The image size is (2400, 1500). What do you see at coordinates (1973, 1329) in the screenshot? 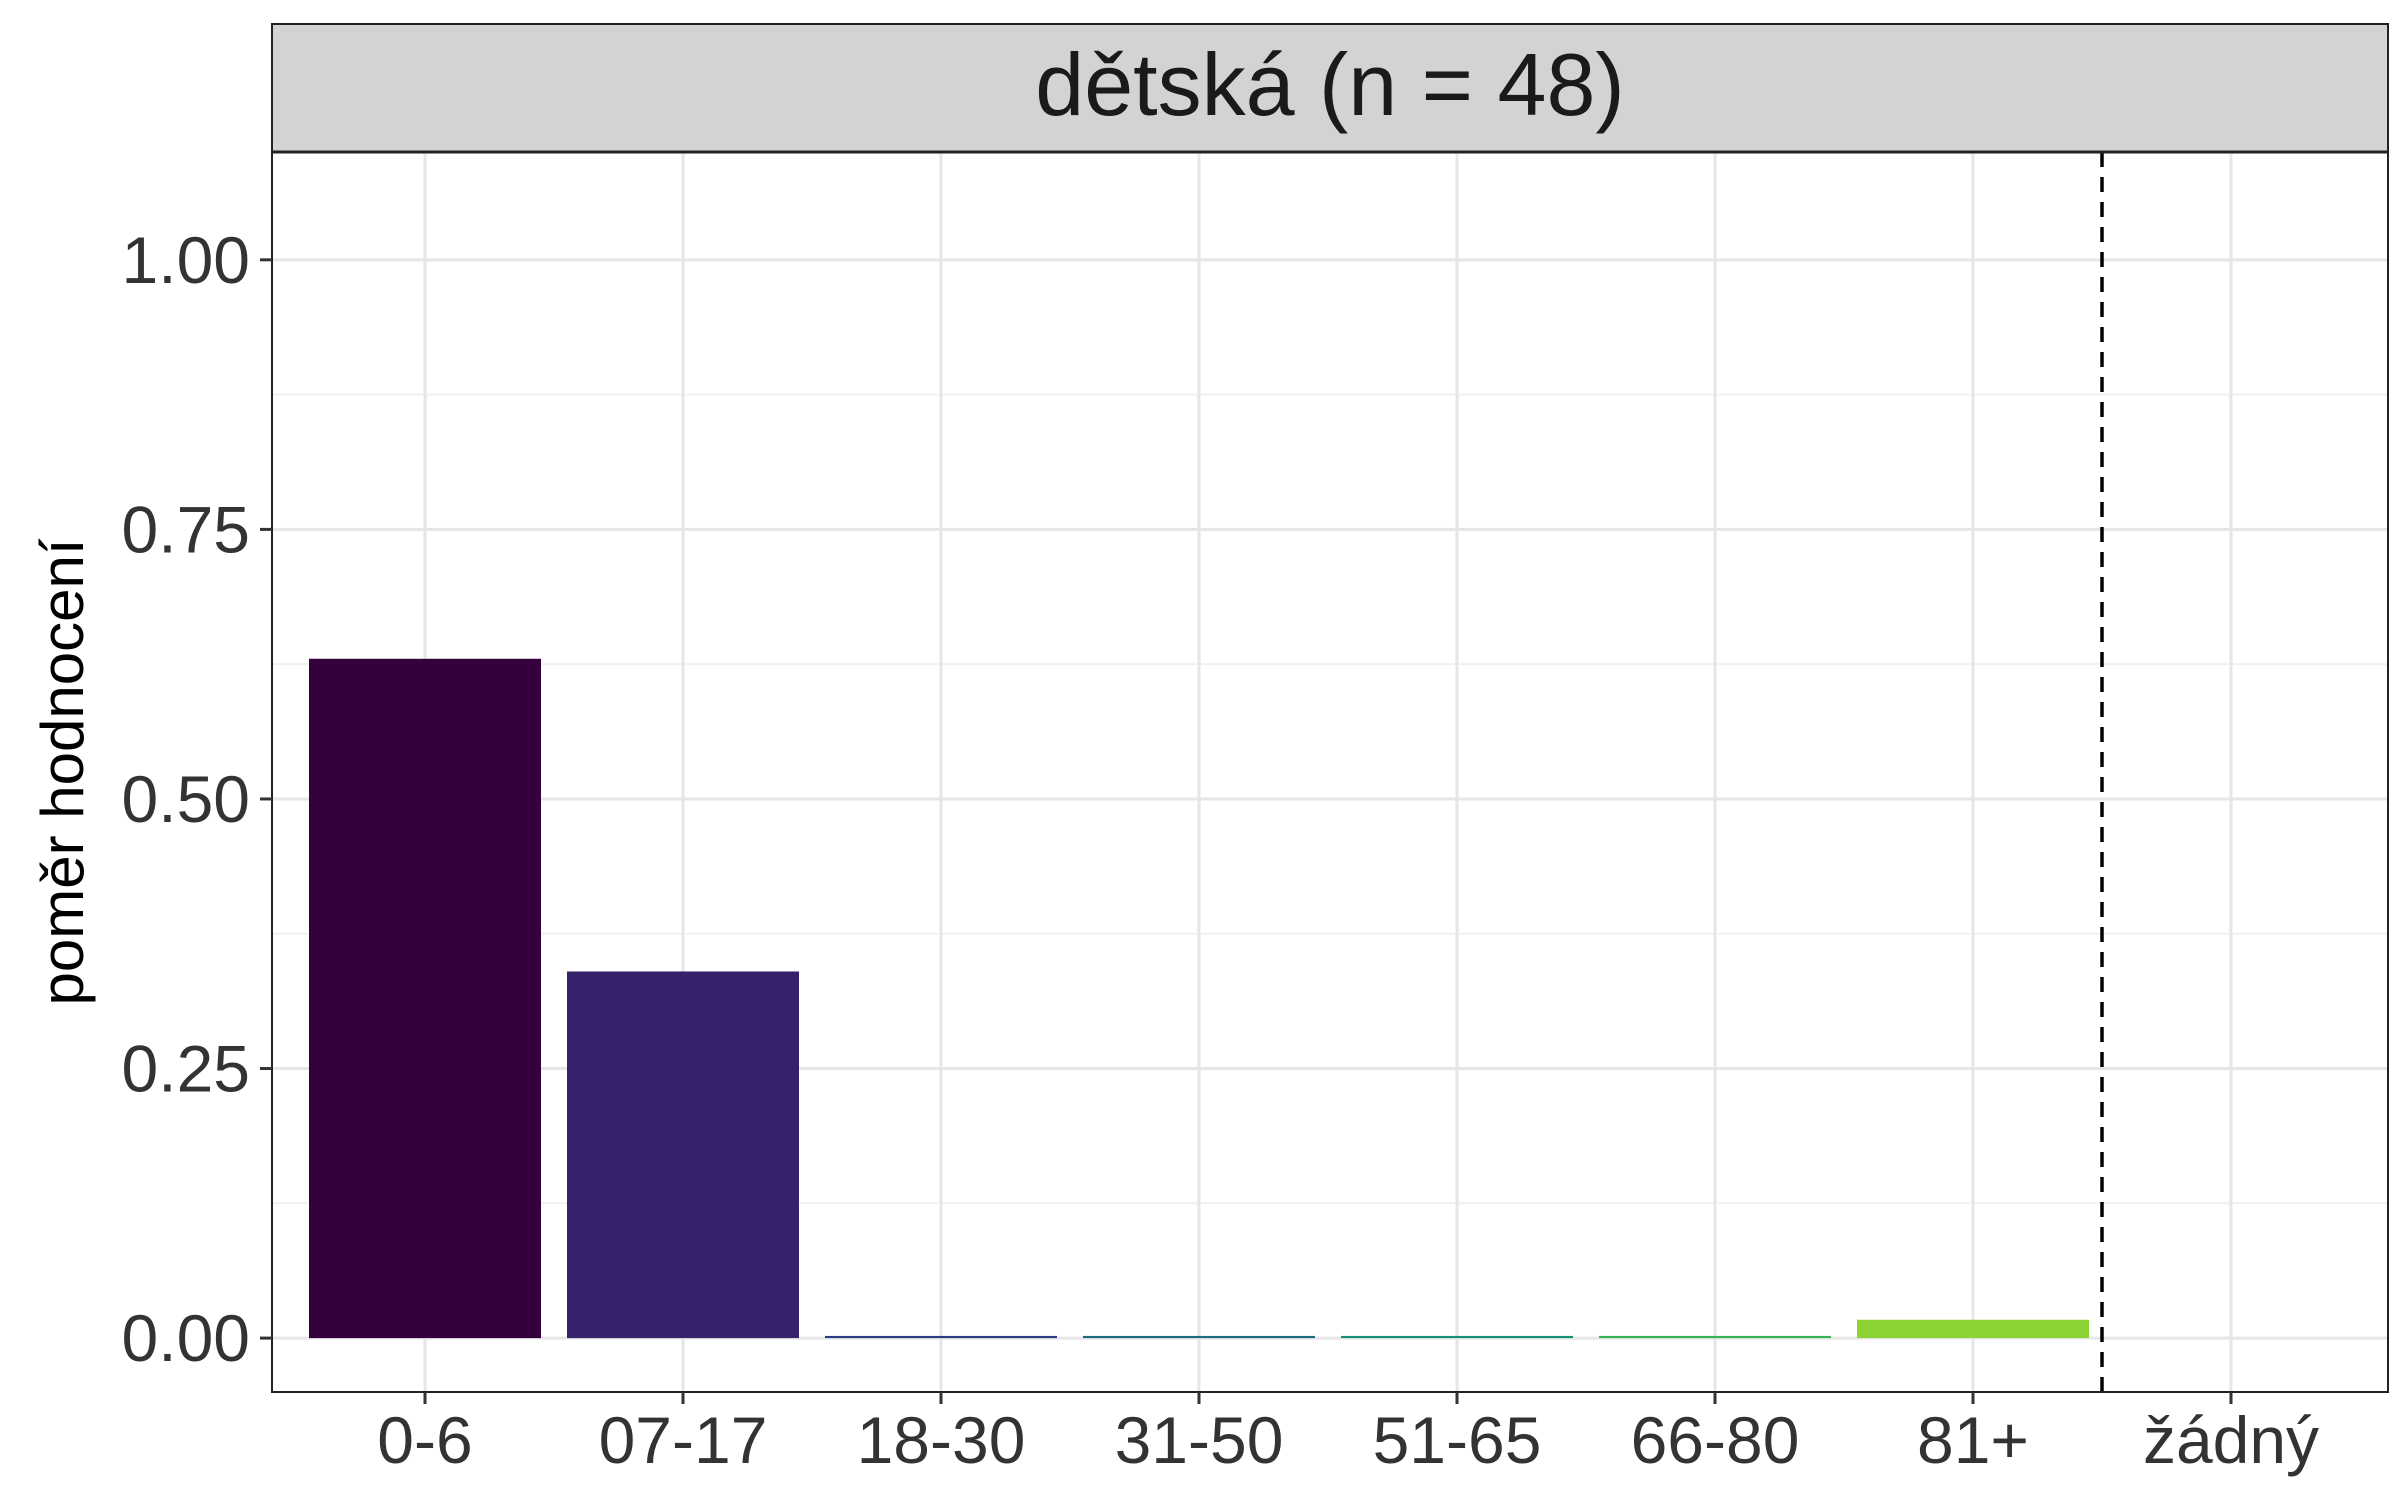
I see `bar-81+` at bounding box center [1973, 1329].